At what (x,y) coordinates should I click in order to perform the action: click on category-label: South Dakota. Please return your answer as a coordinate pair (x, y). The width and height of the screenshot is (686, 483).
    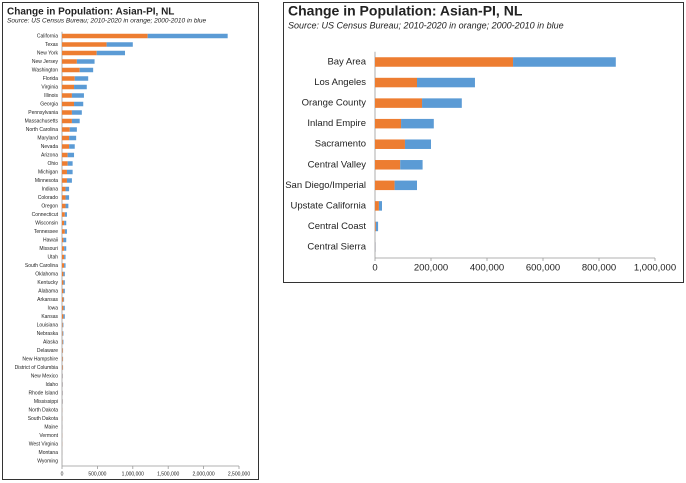
    Looking at the image, I should click on (43, 419).